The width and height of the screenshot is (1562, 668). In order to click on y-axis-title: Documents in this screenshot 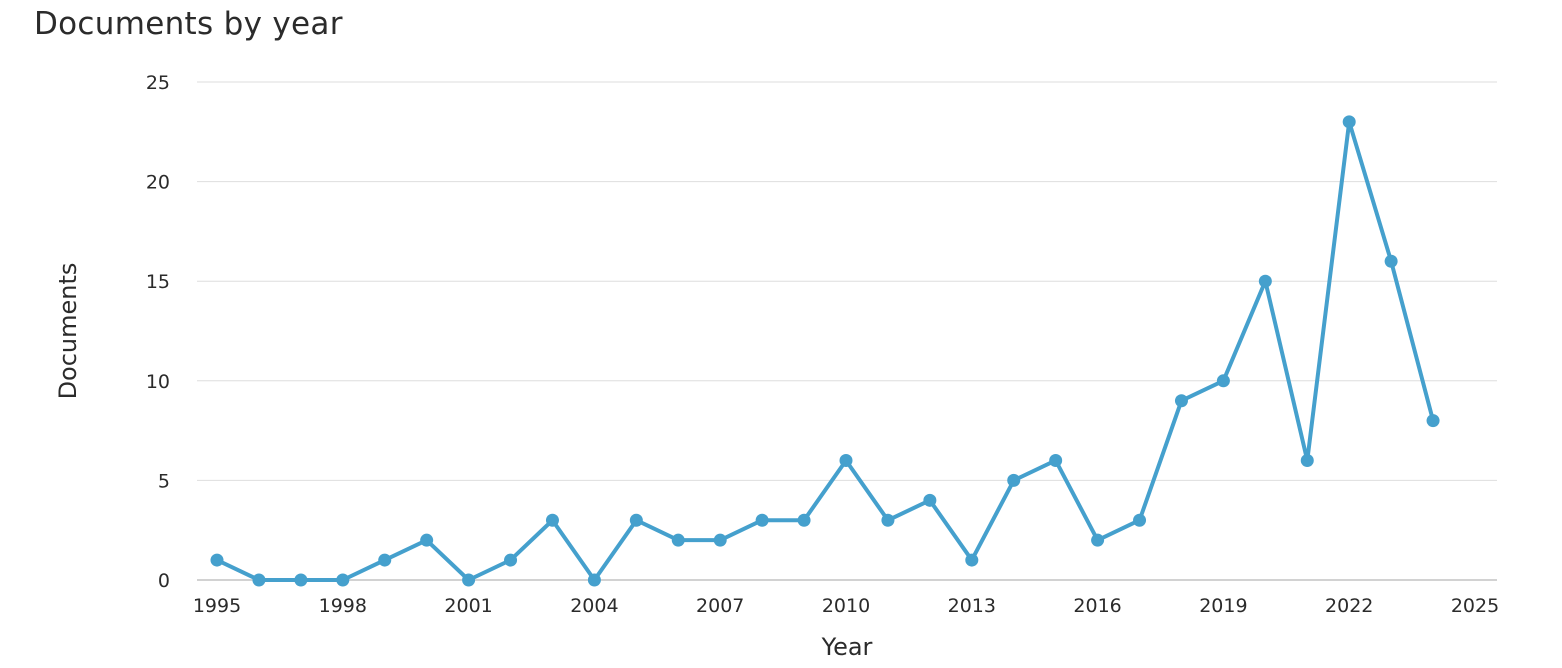, I will do `click(68, 331)`.